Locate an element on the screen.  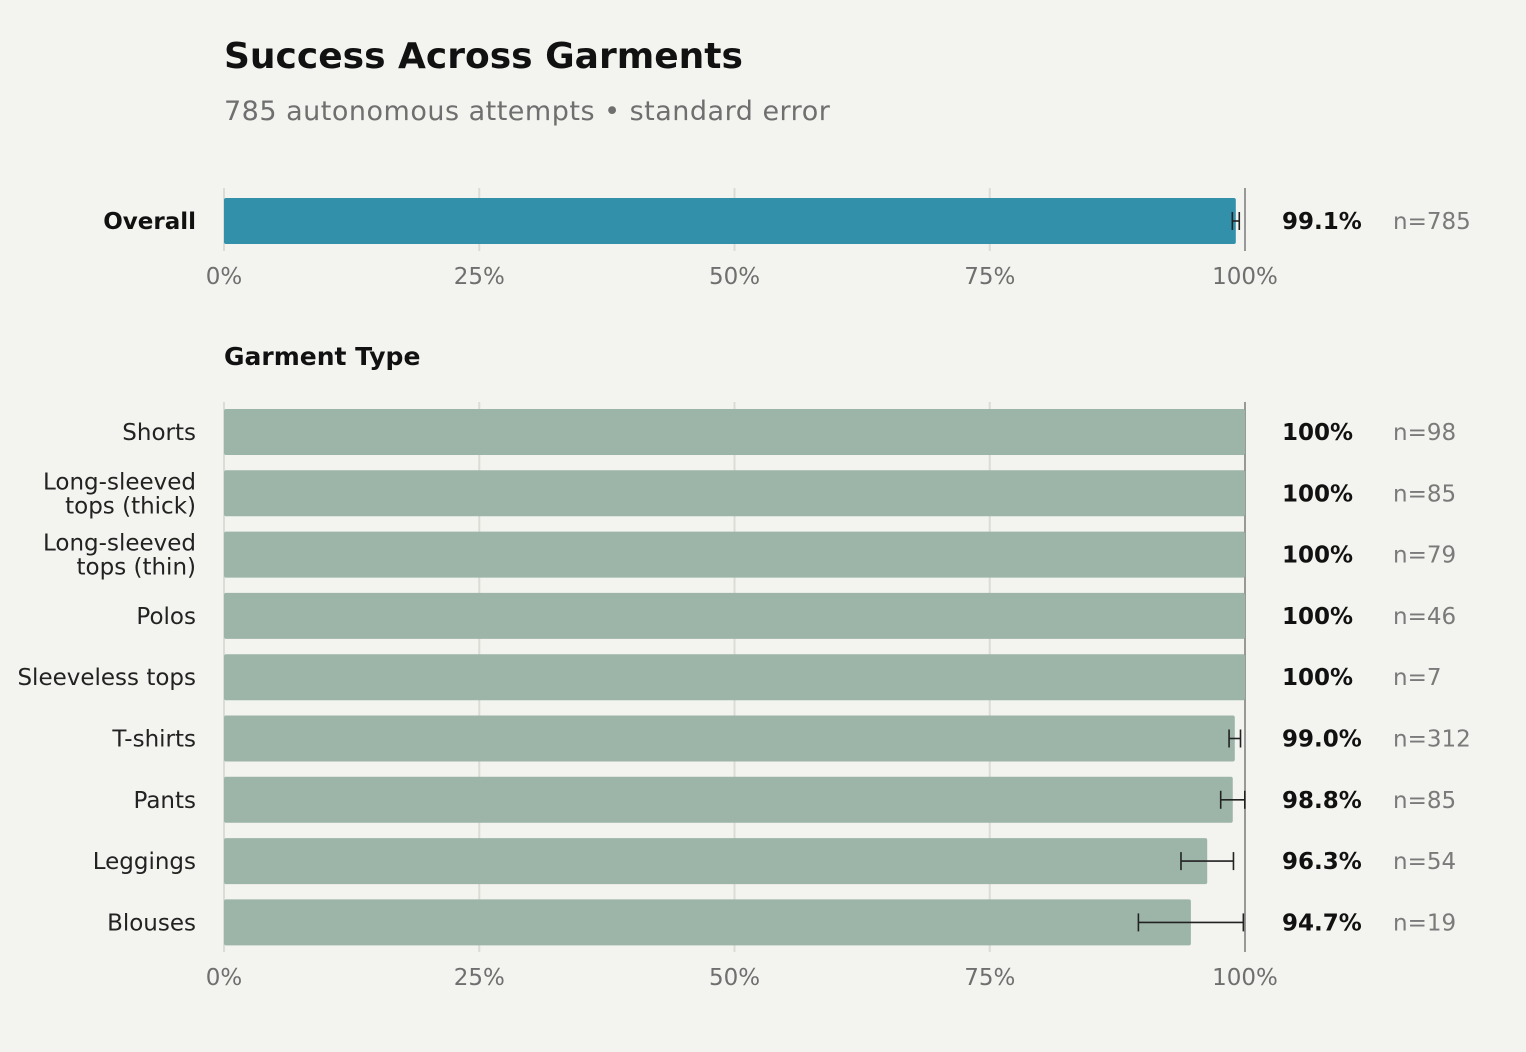
category-label: Shorts is located at coordinates (159, 433).